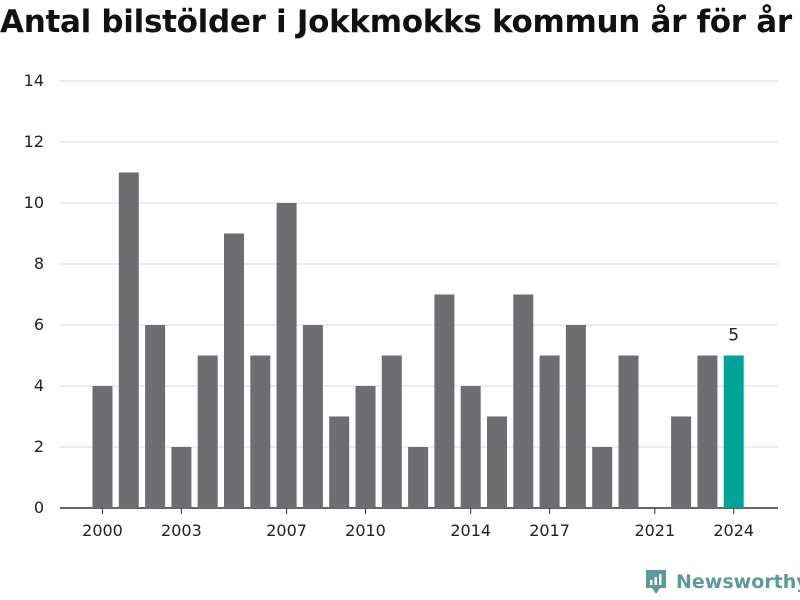 This screenshot has width=800, height=600. I want to click on bar-2016, so click(523, 401).